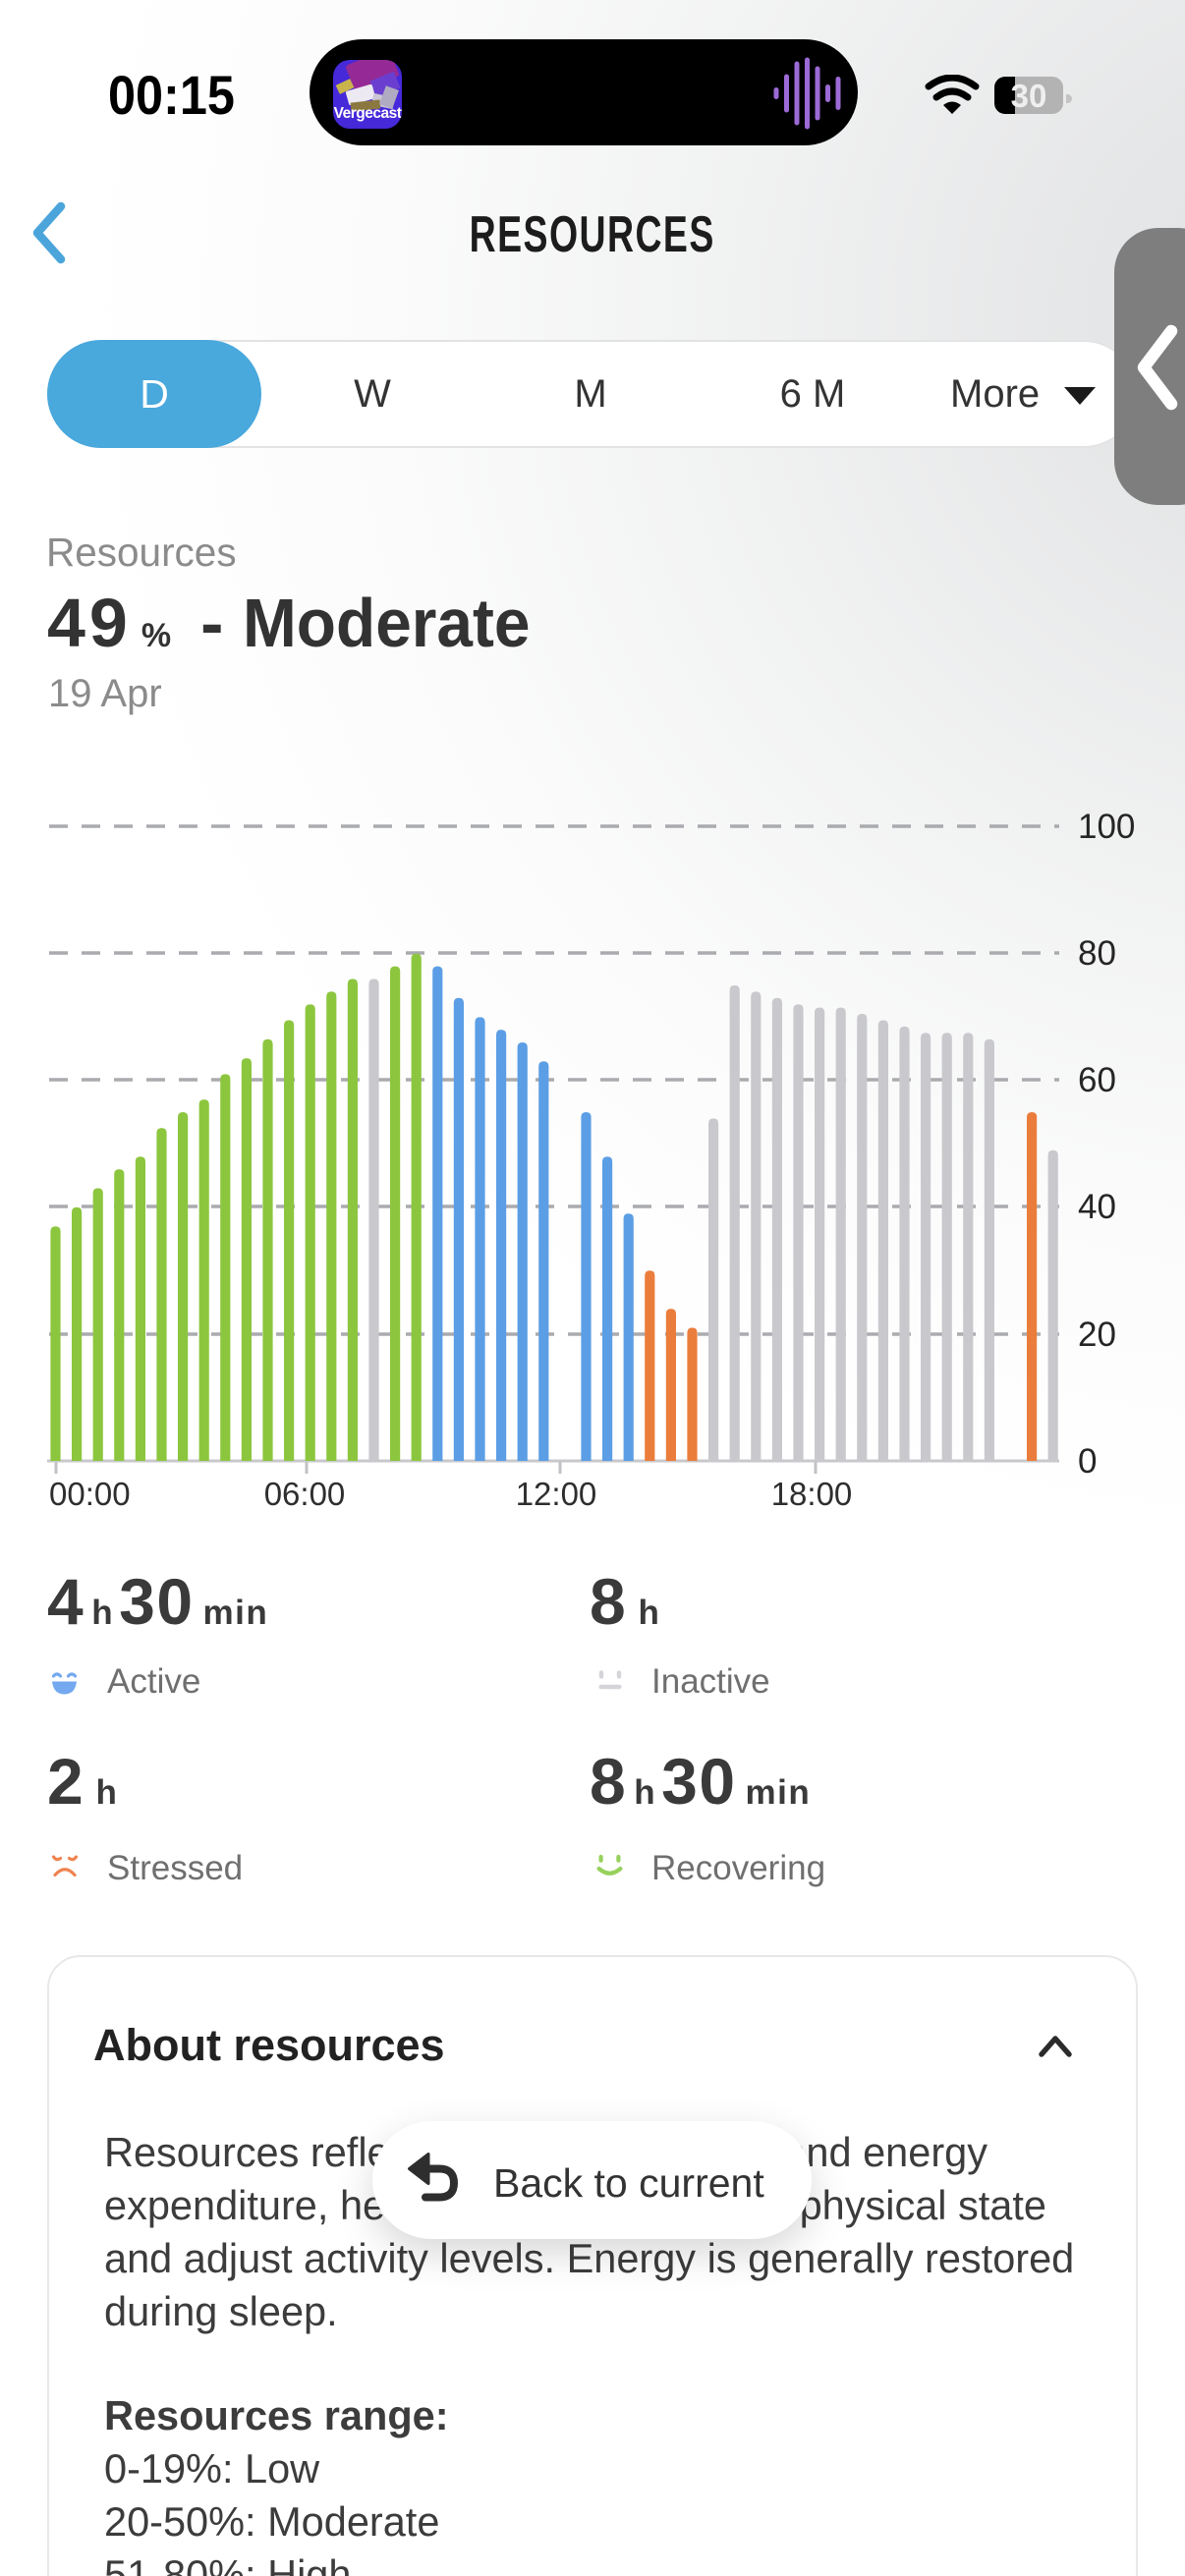  Describe the element at coordinates (1097, 1335) in the screenshot. I see `svg-text: 20` at that location.